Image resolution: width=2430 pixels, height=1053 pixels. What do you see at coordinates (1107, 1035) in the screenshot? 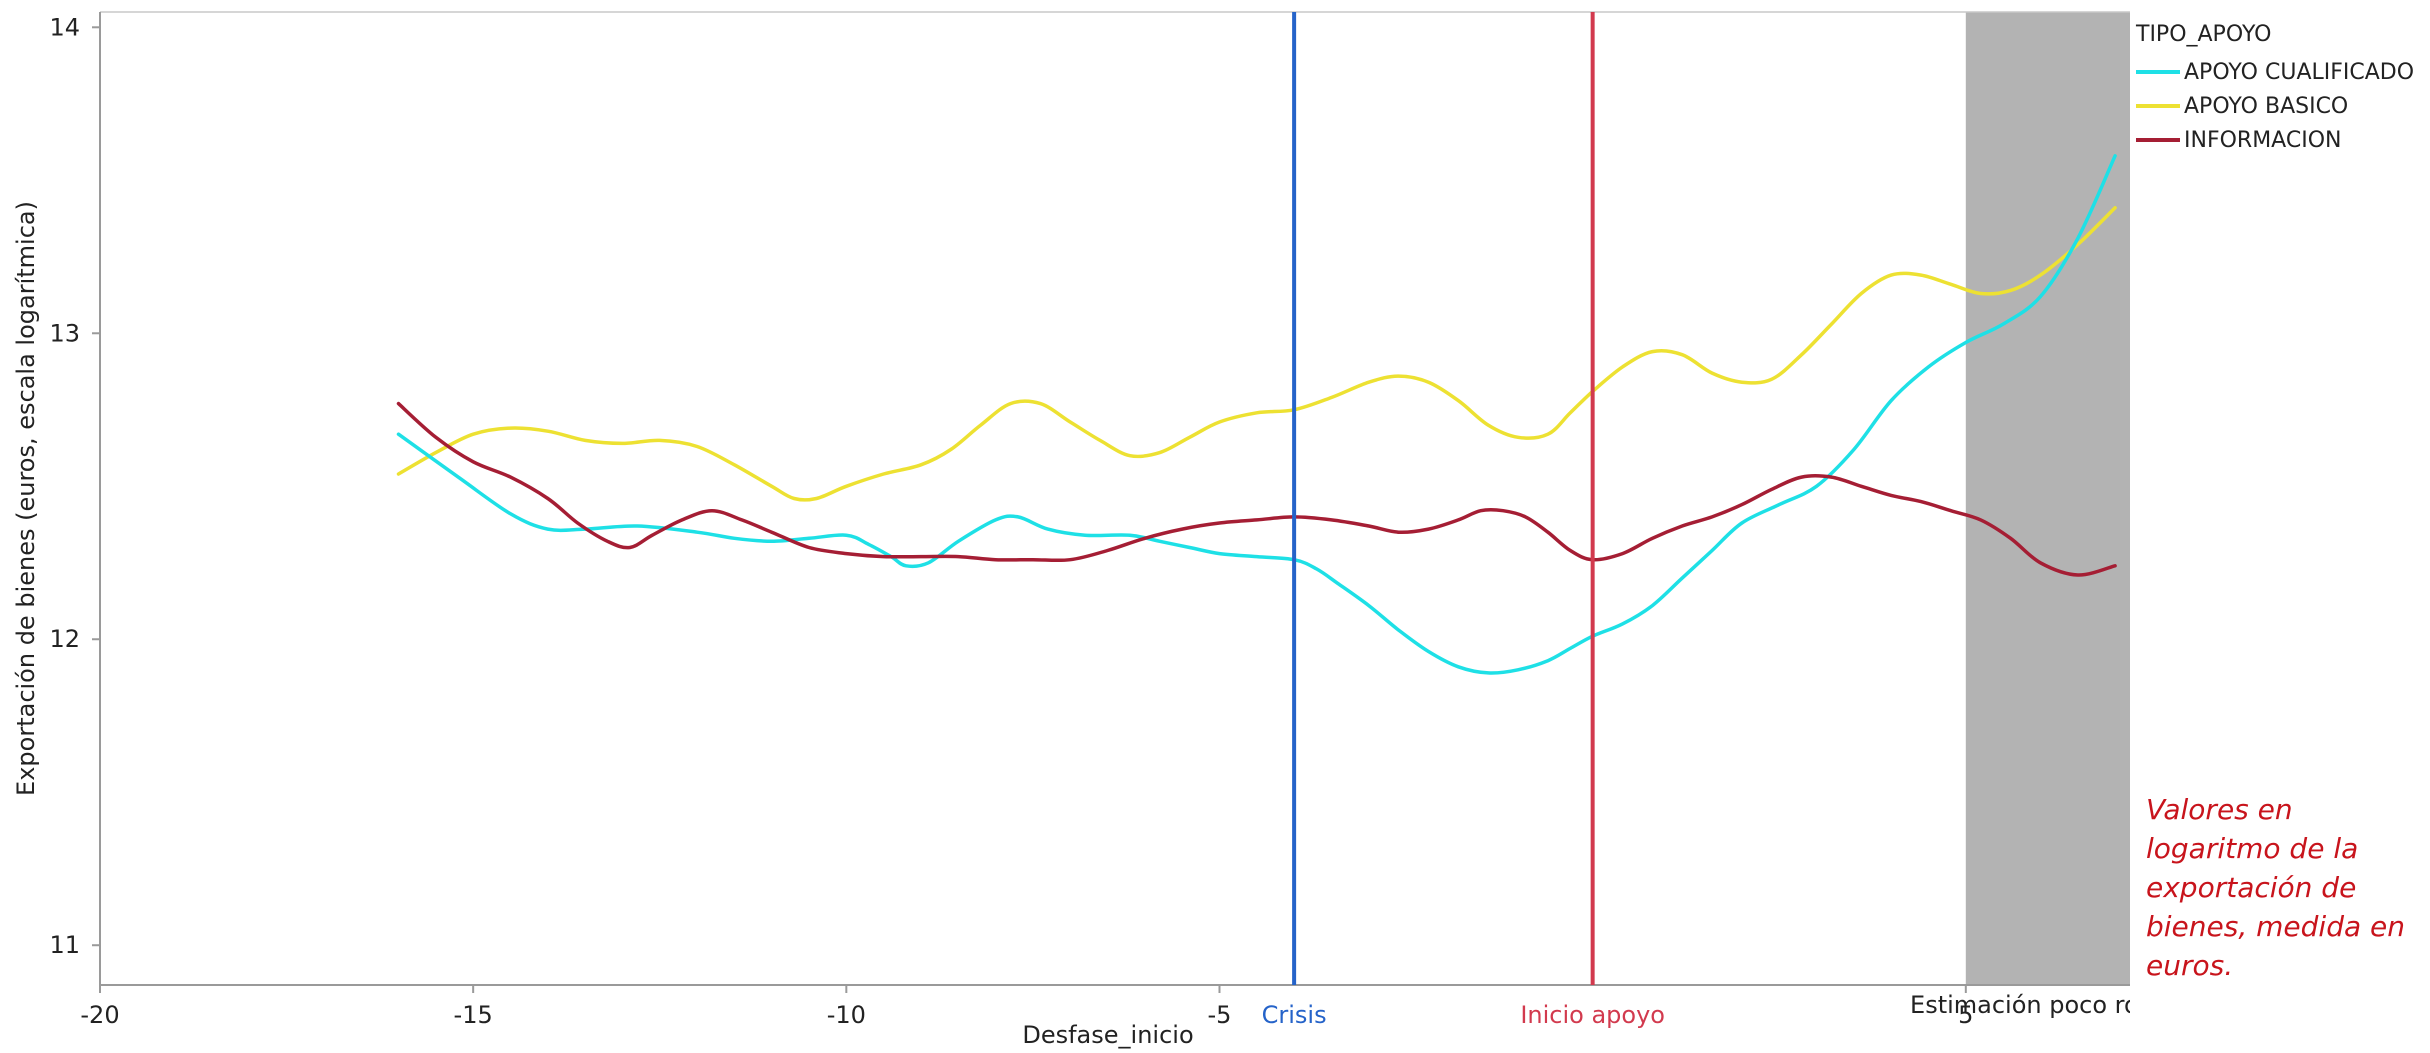
I see `x-axis-title: Desfase_inicio` at bounding box center [1107, 1035].